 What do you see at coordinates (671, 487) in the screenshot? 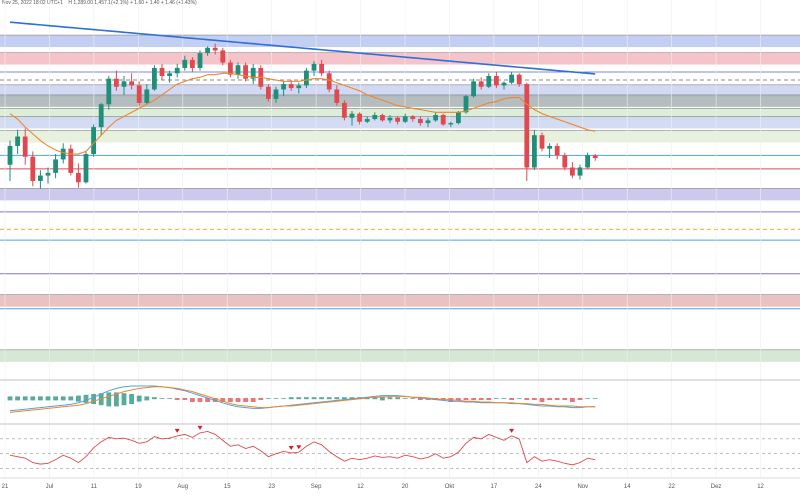
I see `time-axis-tick-label: 22` at bounding box center [671, 487].